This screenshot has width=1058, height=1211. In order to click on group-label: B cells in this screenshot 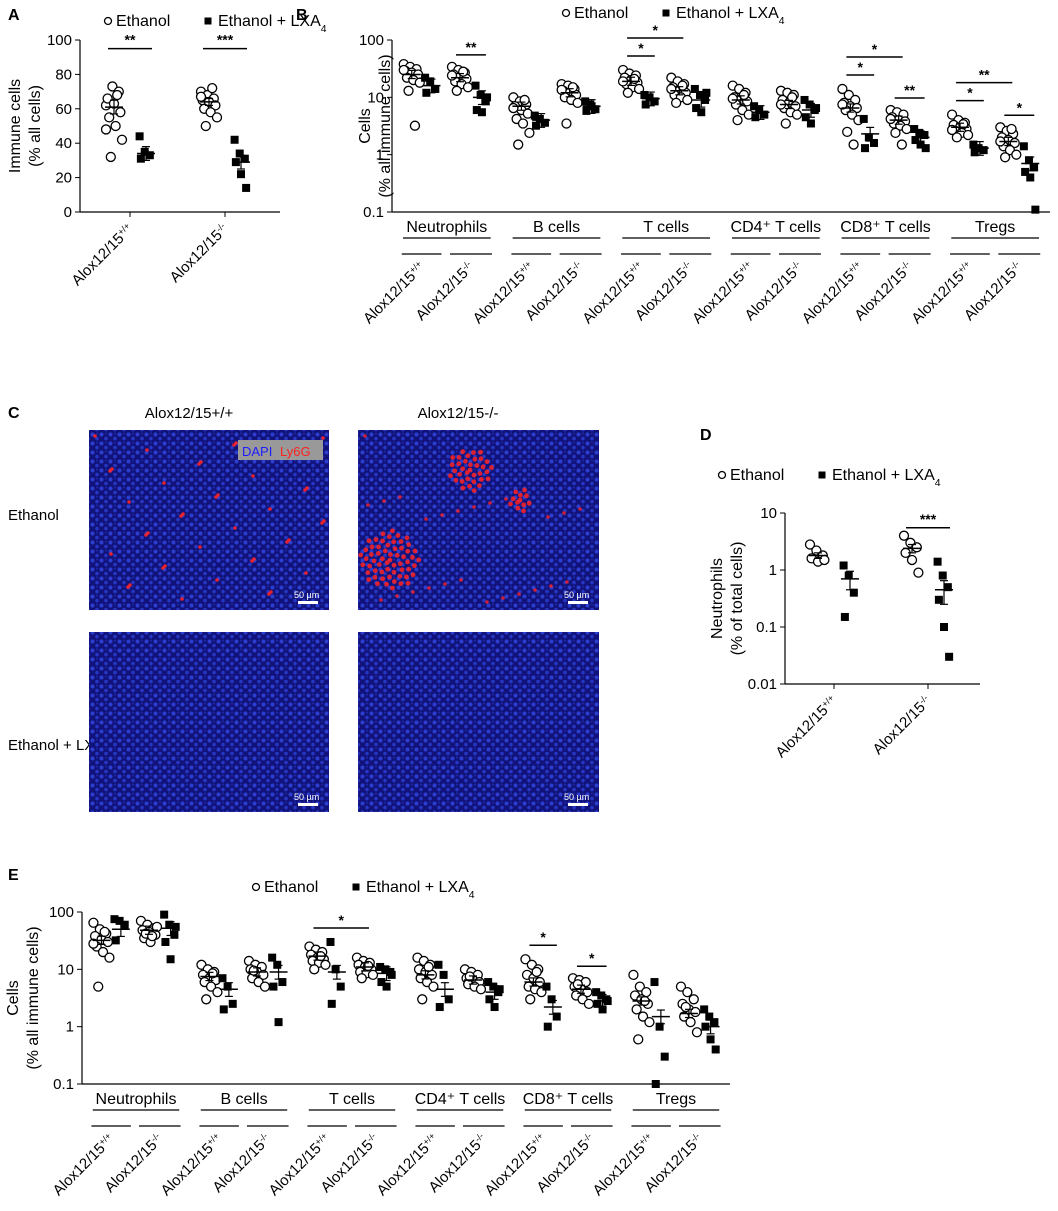, I will do `click(556, 227)`.